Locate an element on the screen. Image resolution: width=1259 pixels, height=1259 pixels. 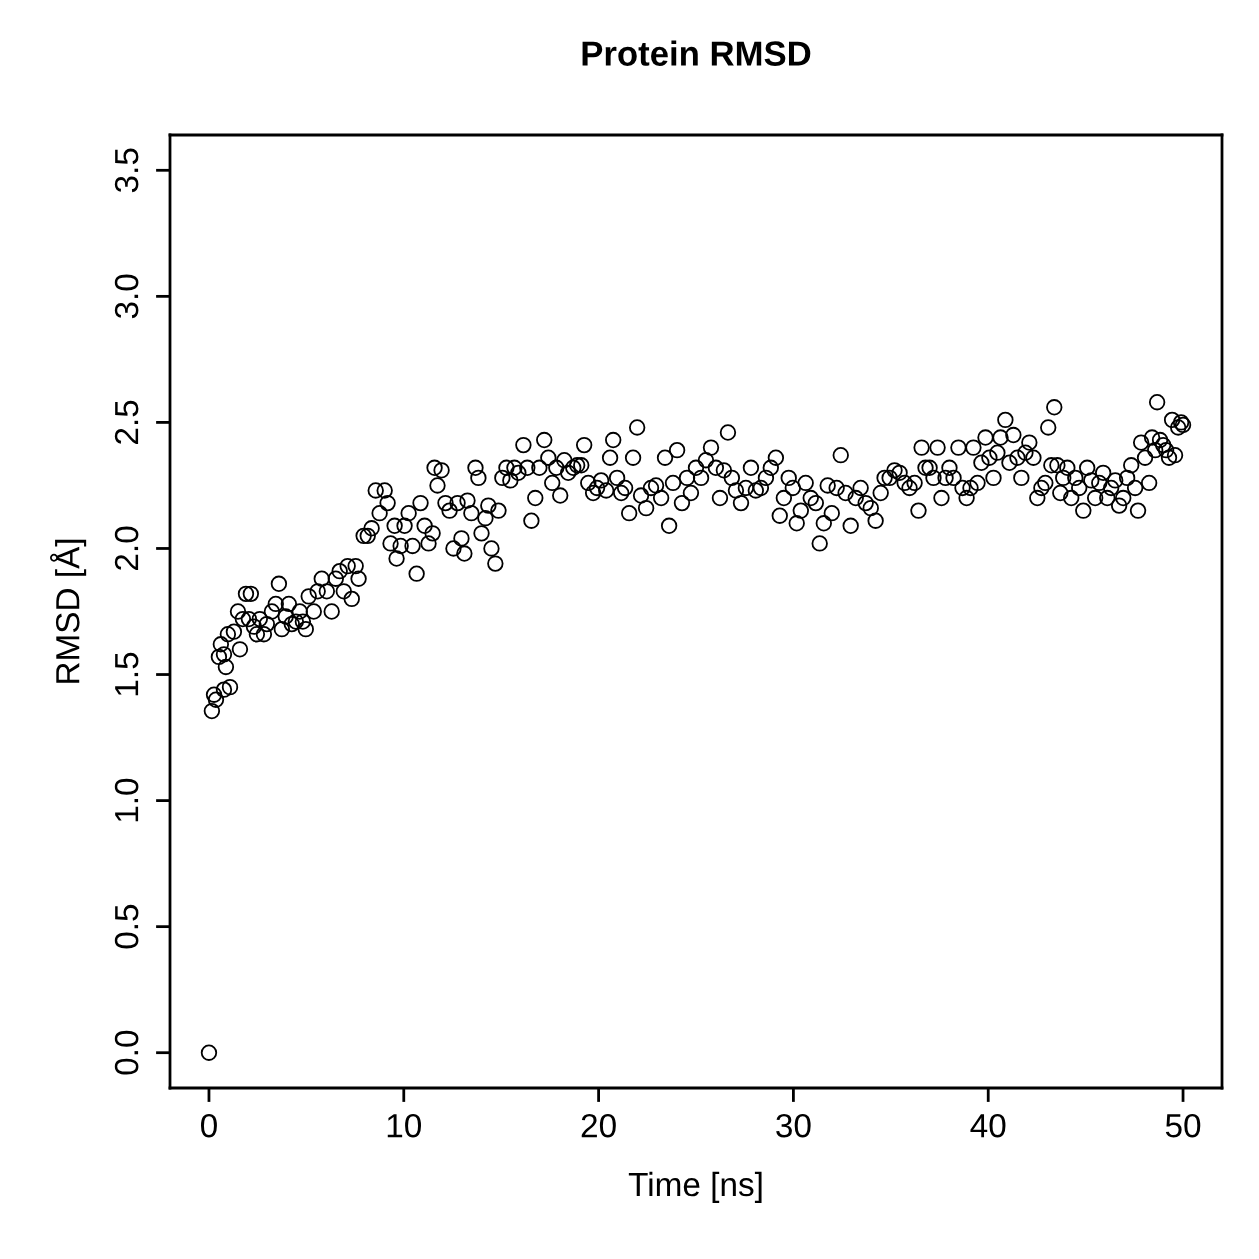
y-tick-label: 3.5 is located at coordinates (126, 170).